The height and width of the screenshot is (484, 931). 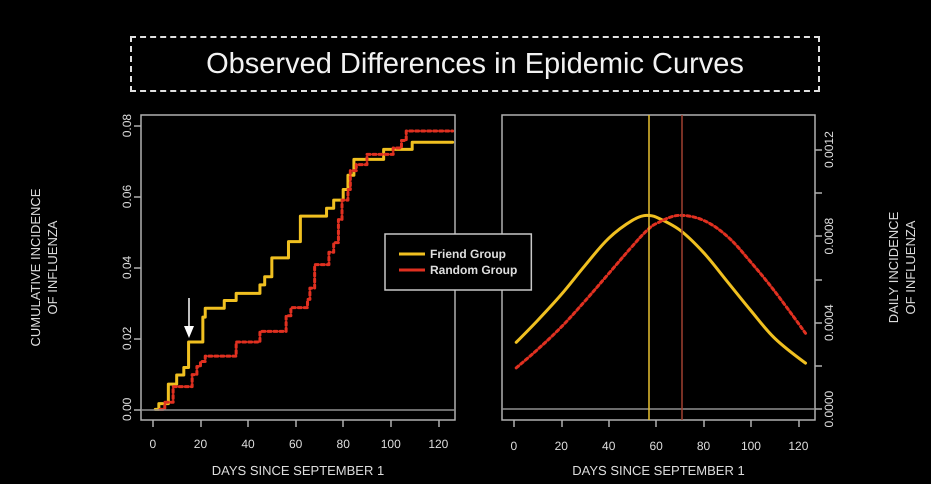 What do you see at coordinates (127, 126) in the screenshot?
I see `y-tick-label: 0.08` at bounding box center [127, 126].